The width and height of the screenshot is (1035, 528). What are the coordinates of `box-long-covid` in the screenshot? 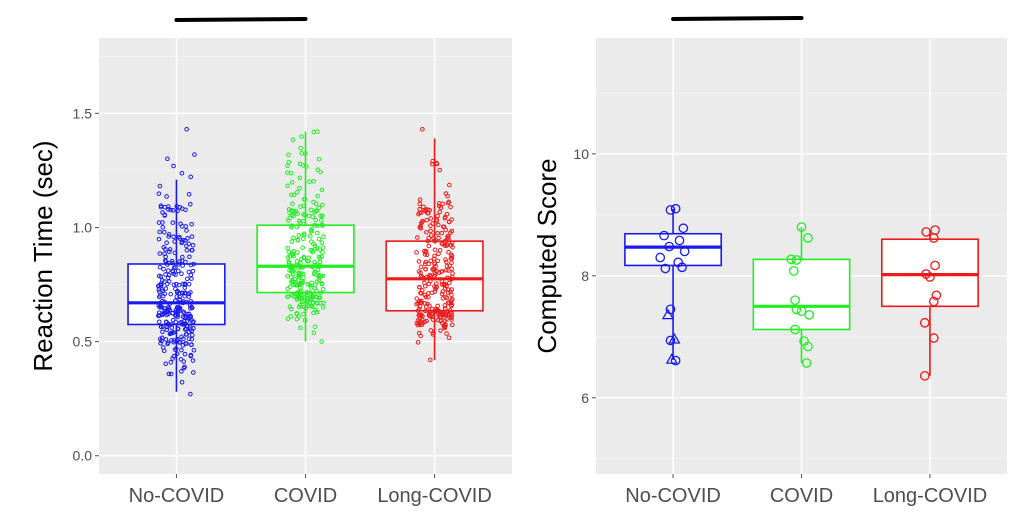 It's located at (929, 303).